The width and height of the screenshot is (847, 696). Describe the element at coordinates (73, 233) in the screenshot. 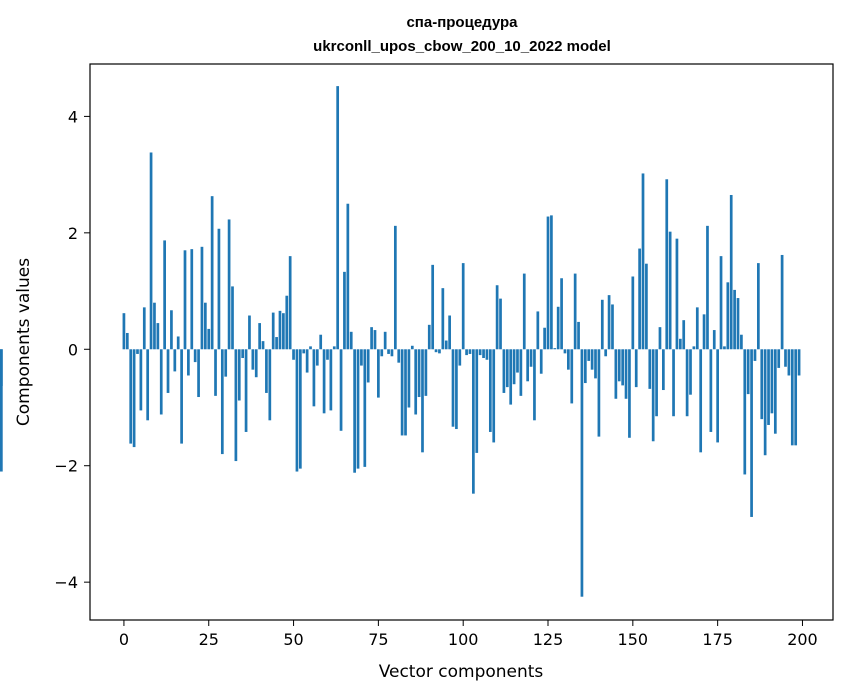

I see `y-tick-label: 2` at that location.